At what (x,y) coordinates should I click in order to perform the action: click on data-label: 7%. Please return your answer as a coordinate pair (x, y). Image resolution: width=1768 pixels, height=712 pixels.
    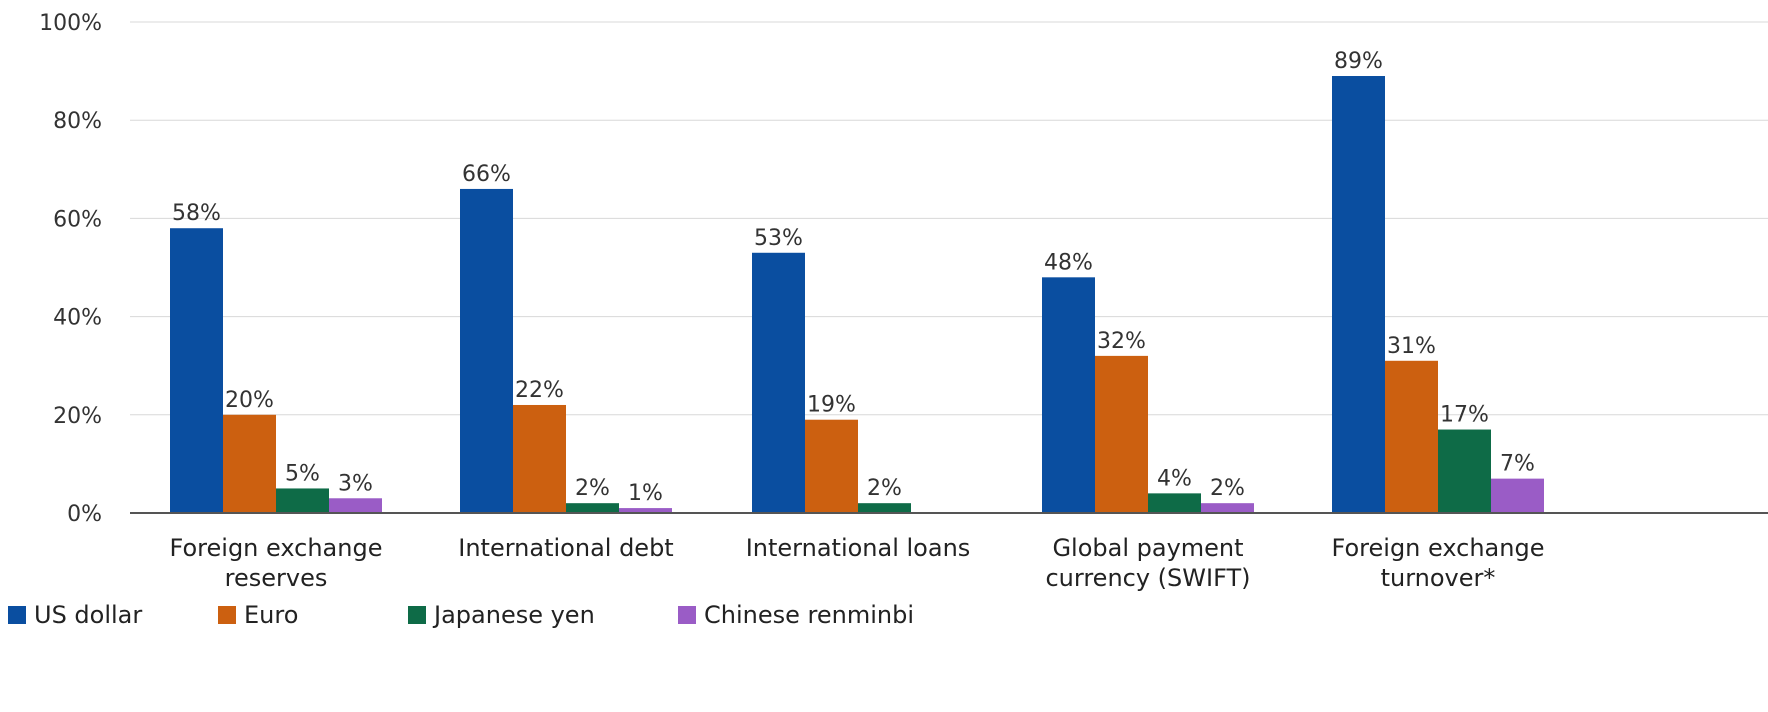
    Looking at the image, I should click on (1517, 464).